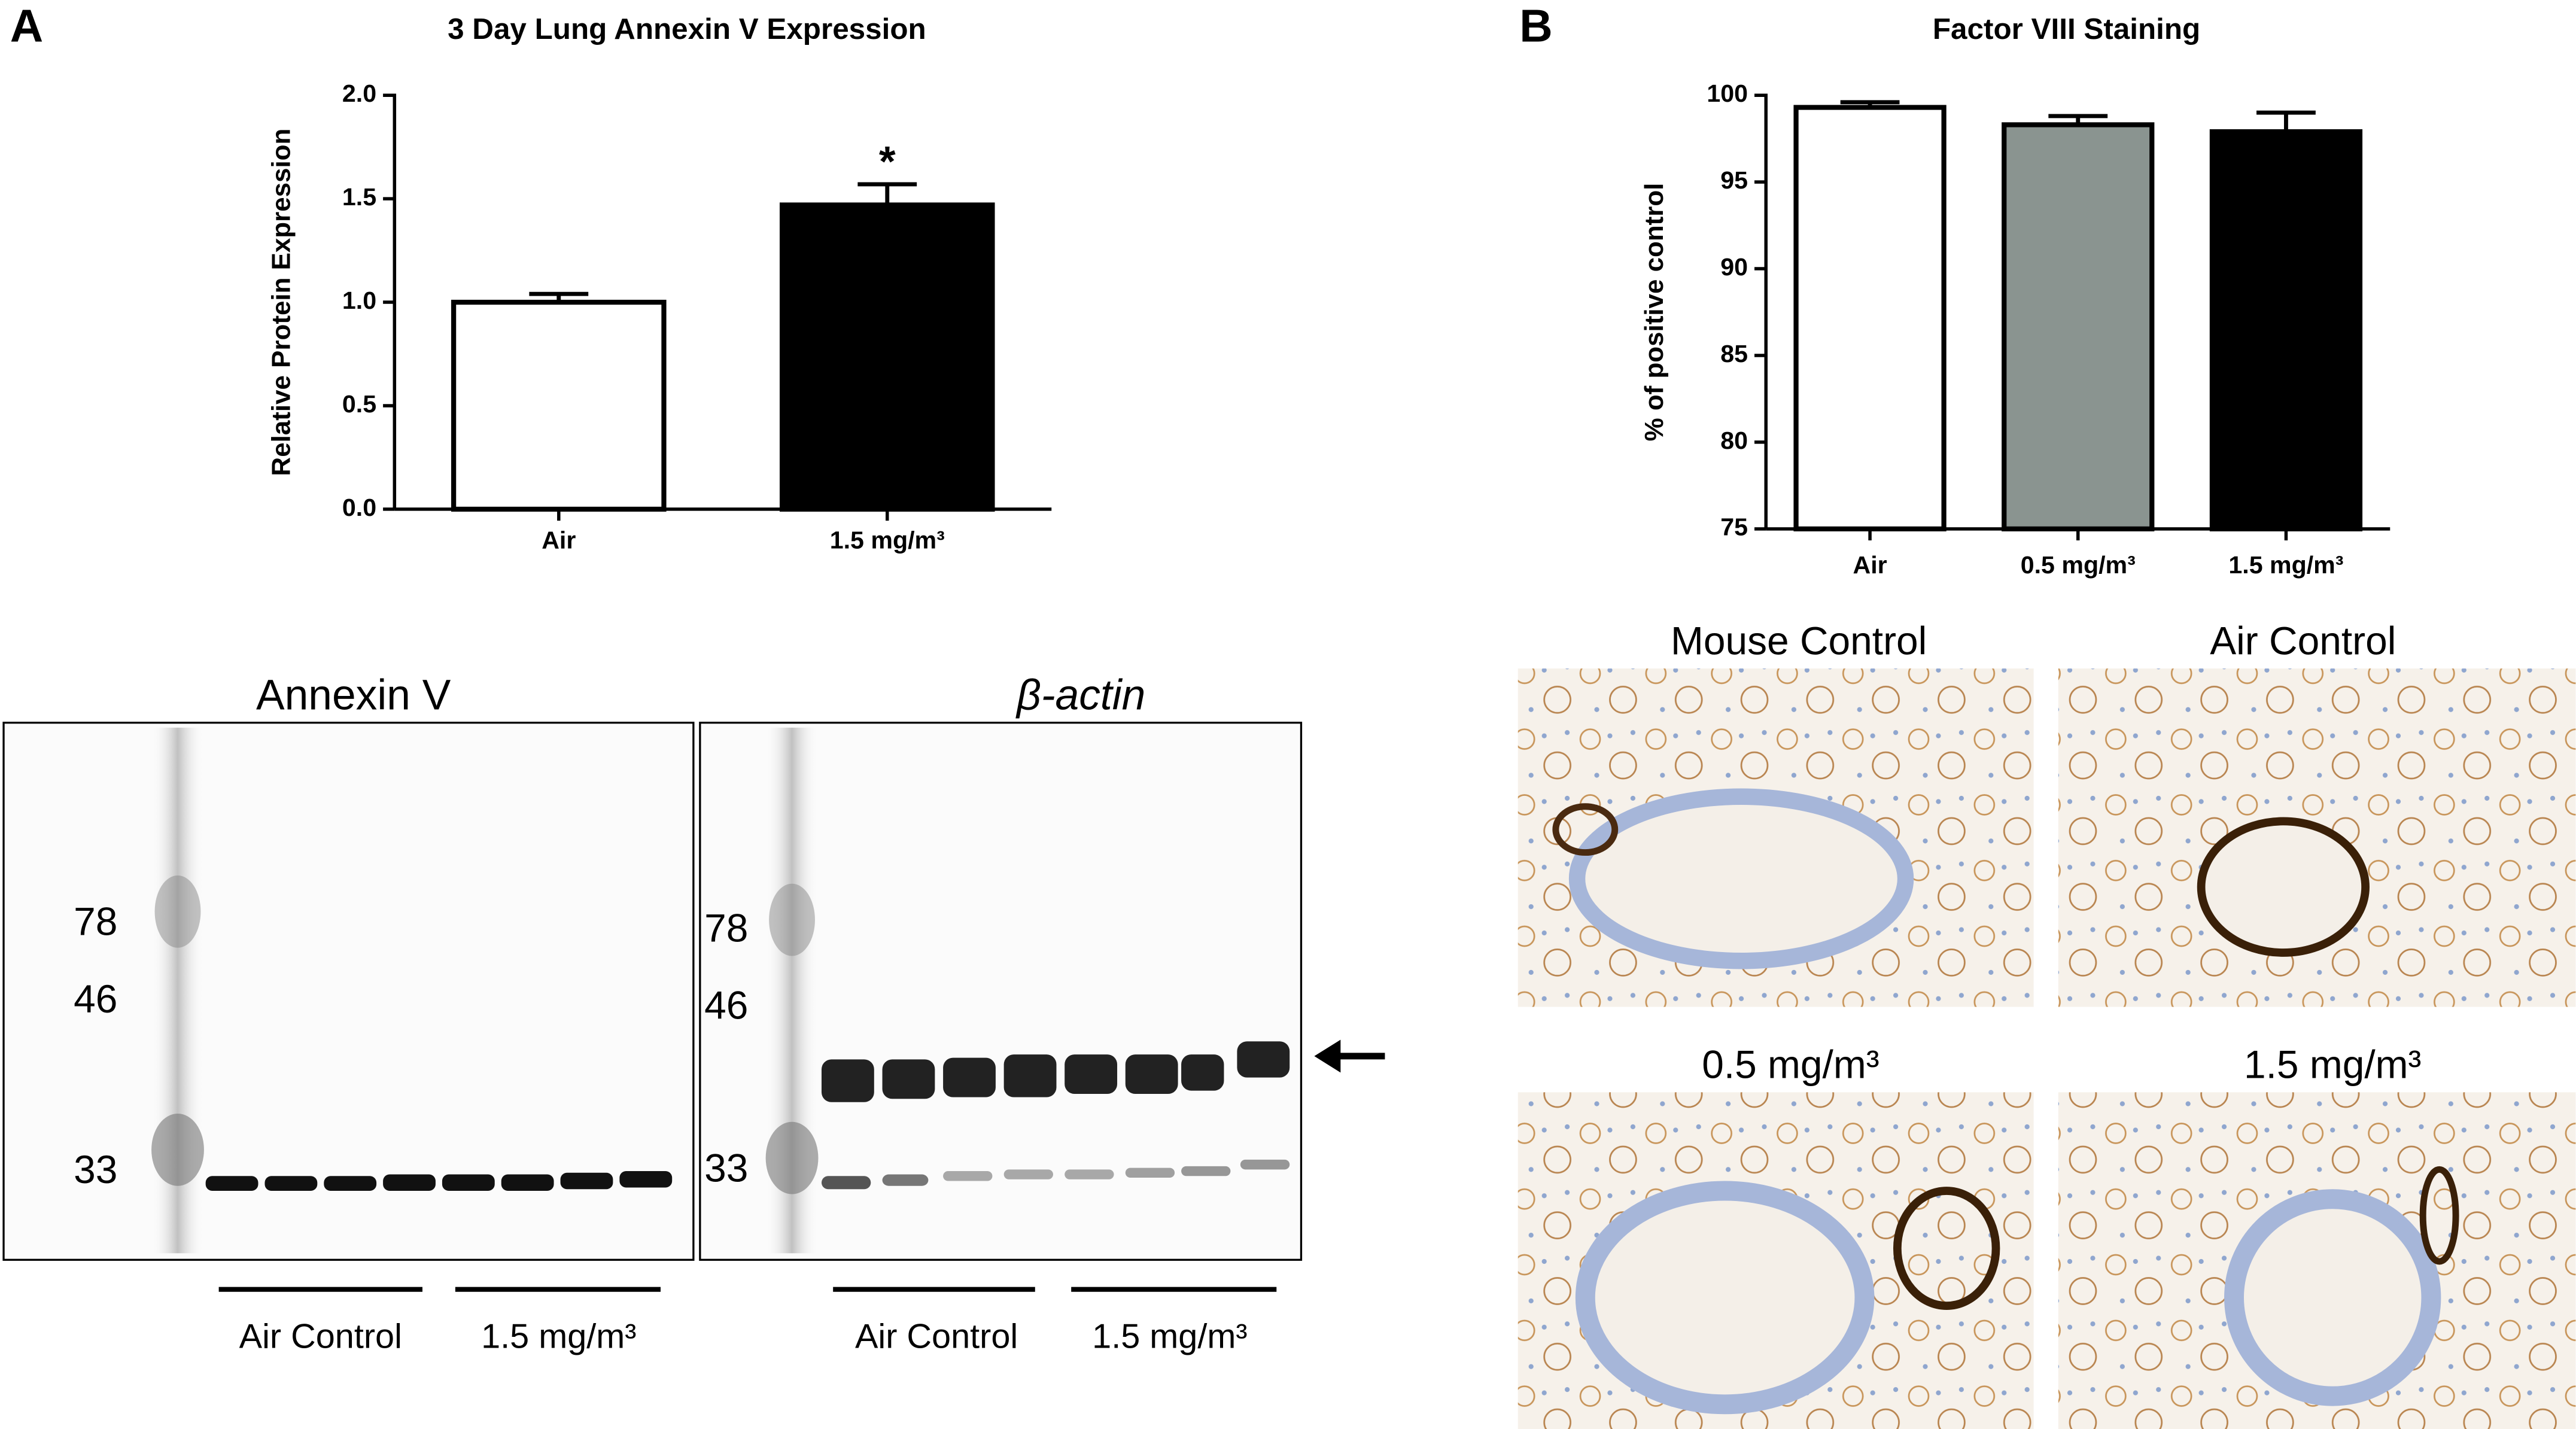  Describe the element at coordinates (27, 26) in the screenshot. I see `panel-label: A` at that location.